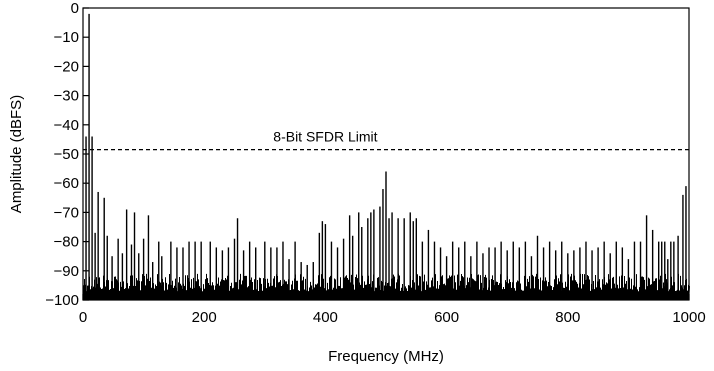 The image size is (714, 371). I want to click on x-tick-label: 0, so click(83, 317).